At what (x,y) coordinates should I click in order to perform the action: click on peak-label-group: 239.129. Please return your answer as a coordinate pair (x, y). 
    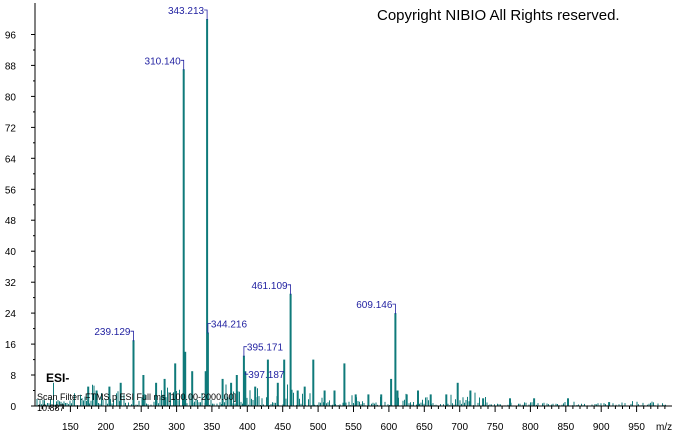
    Looking at the image, I should click on (114, 334).